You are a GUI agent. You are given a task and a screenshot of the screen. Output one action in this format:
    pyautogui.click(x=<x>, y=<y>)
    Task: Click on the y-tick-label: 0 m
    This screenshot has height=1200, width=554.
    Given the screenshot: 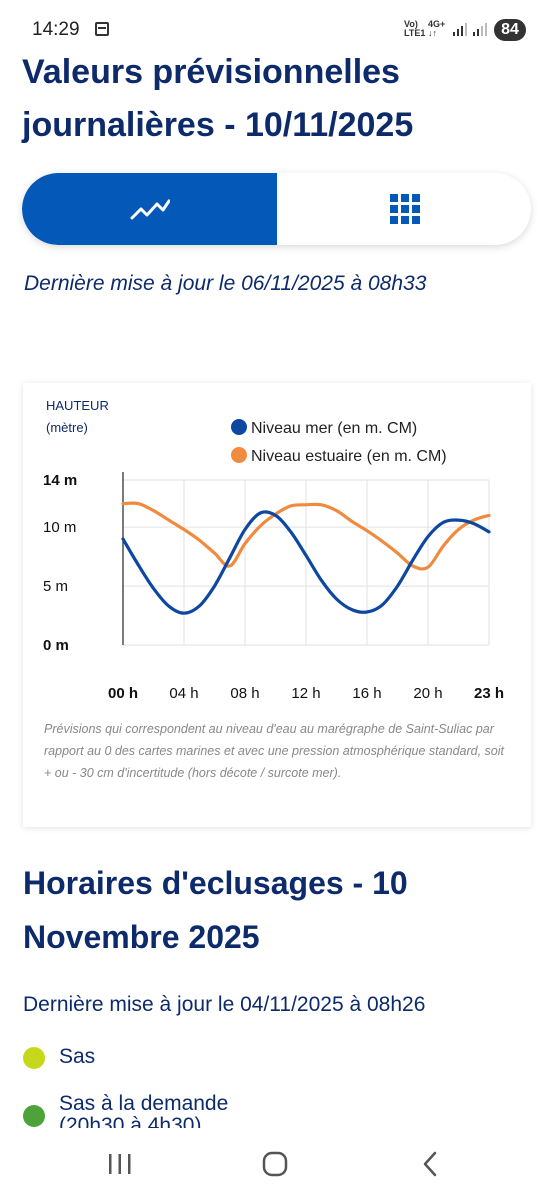 What is the action you would take?
    pyautogui.click(x=56, y=645)
    